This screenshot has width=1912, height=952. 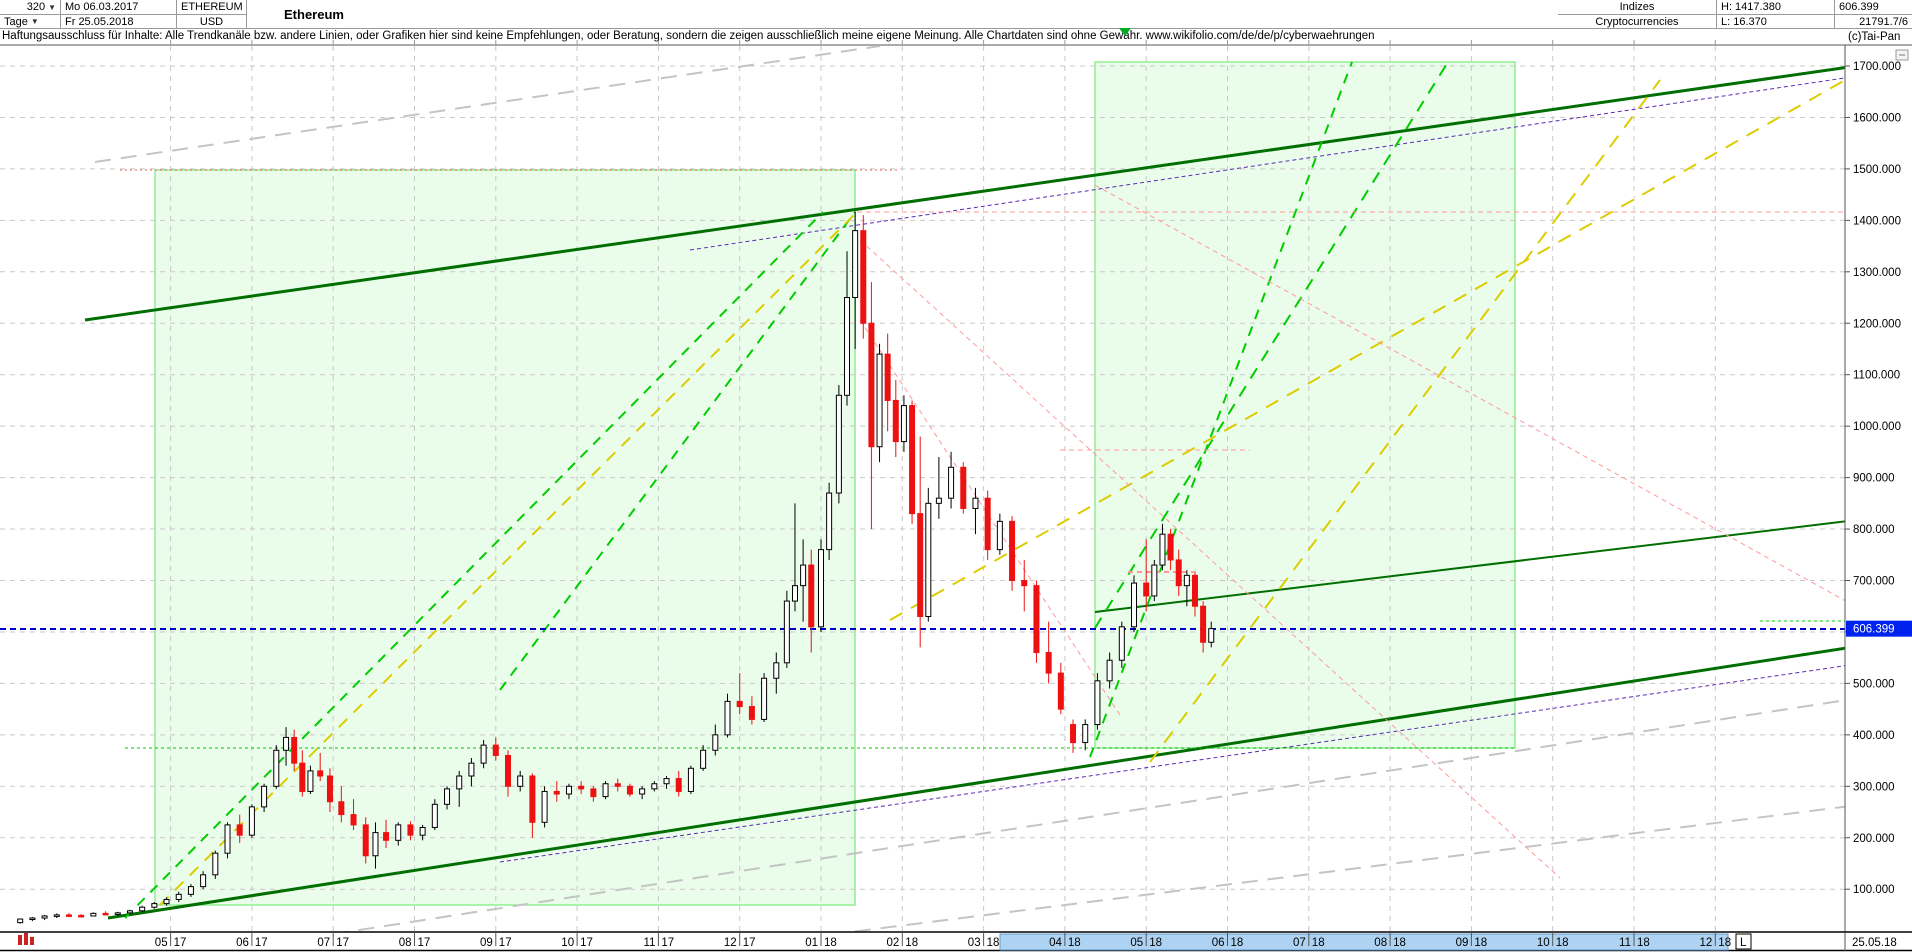 What do you see at coordinates (1637, 22) in the screenshot?
I see `group-cryptocurrencies: Cryptocurrencies` at bounding box center [1637, 22].